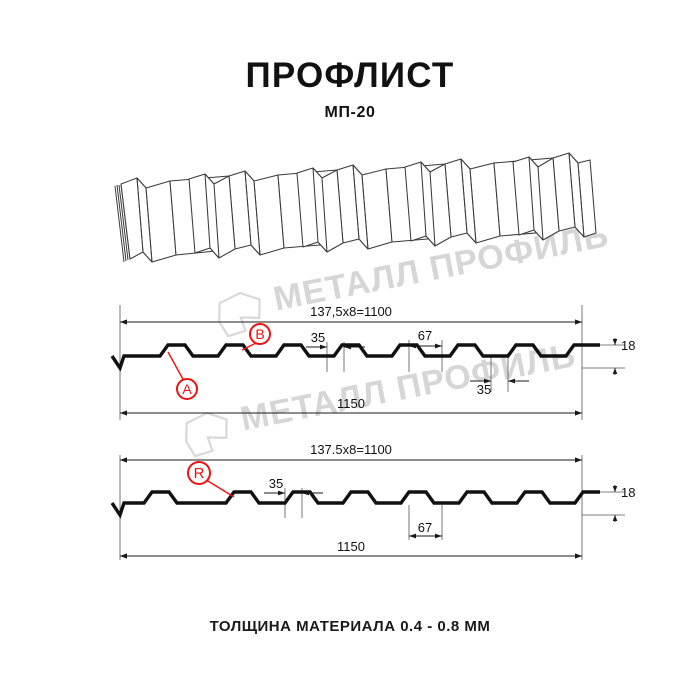 This screenshot has width=700, height=700. What do you see at coordinates (350, 112) in the screenshot?
I see `model-designation: МП-20` at bounding box center [350, 112].